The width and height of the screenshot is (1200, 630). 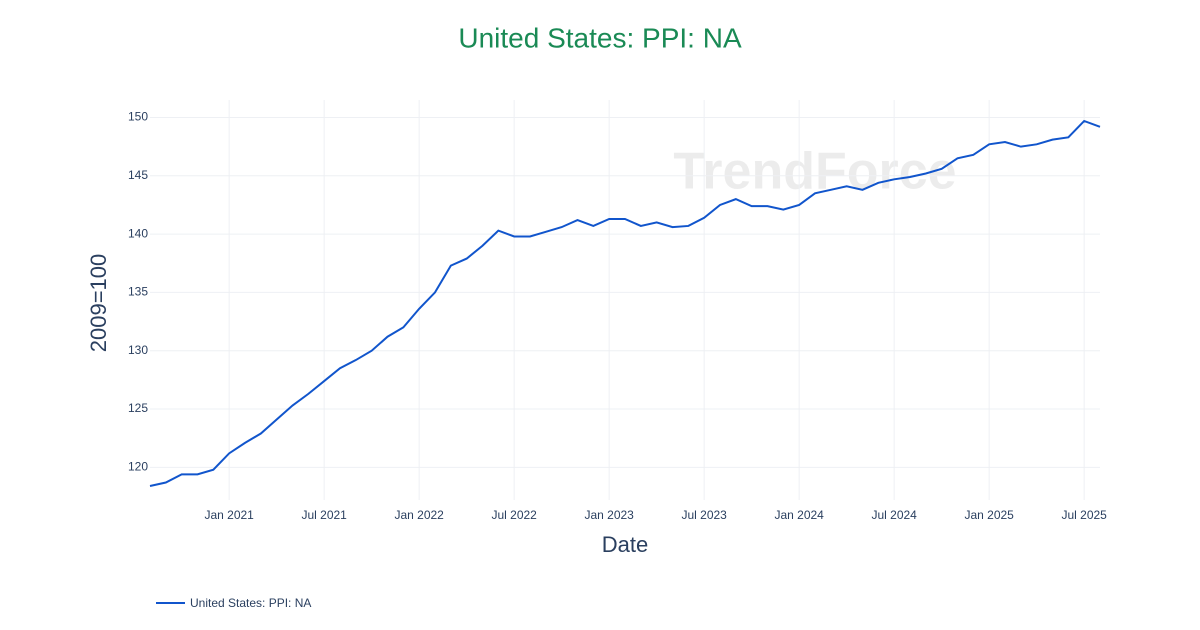 I want to click on y-axis-title: 2009=100, so click(x=98, y=303).